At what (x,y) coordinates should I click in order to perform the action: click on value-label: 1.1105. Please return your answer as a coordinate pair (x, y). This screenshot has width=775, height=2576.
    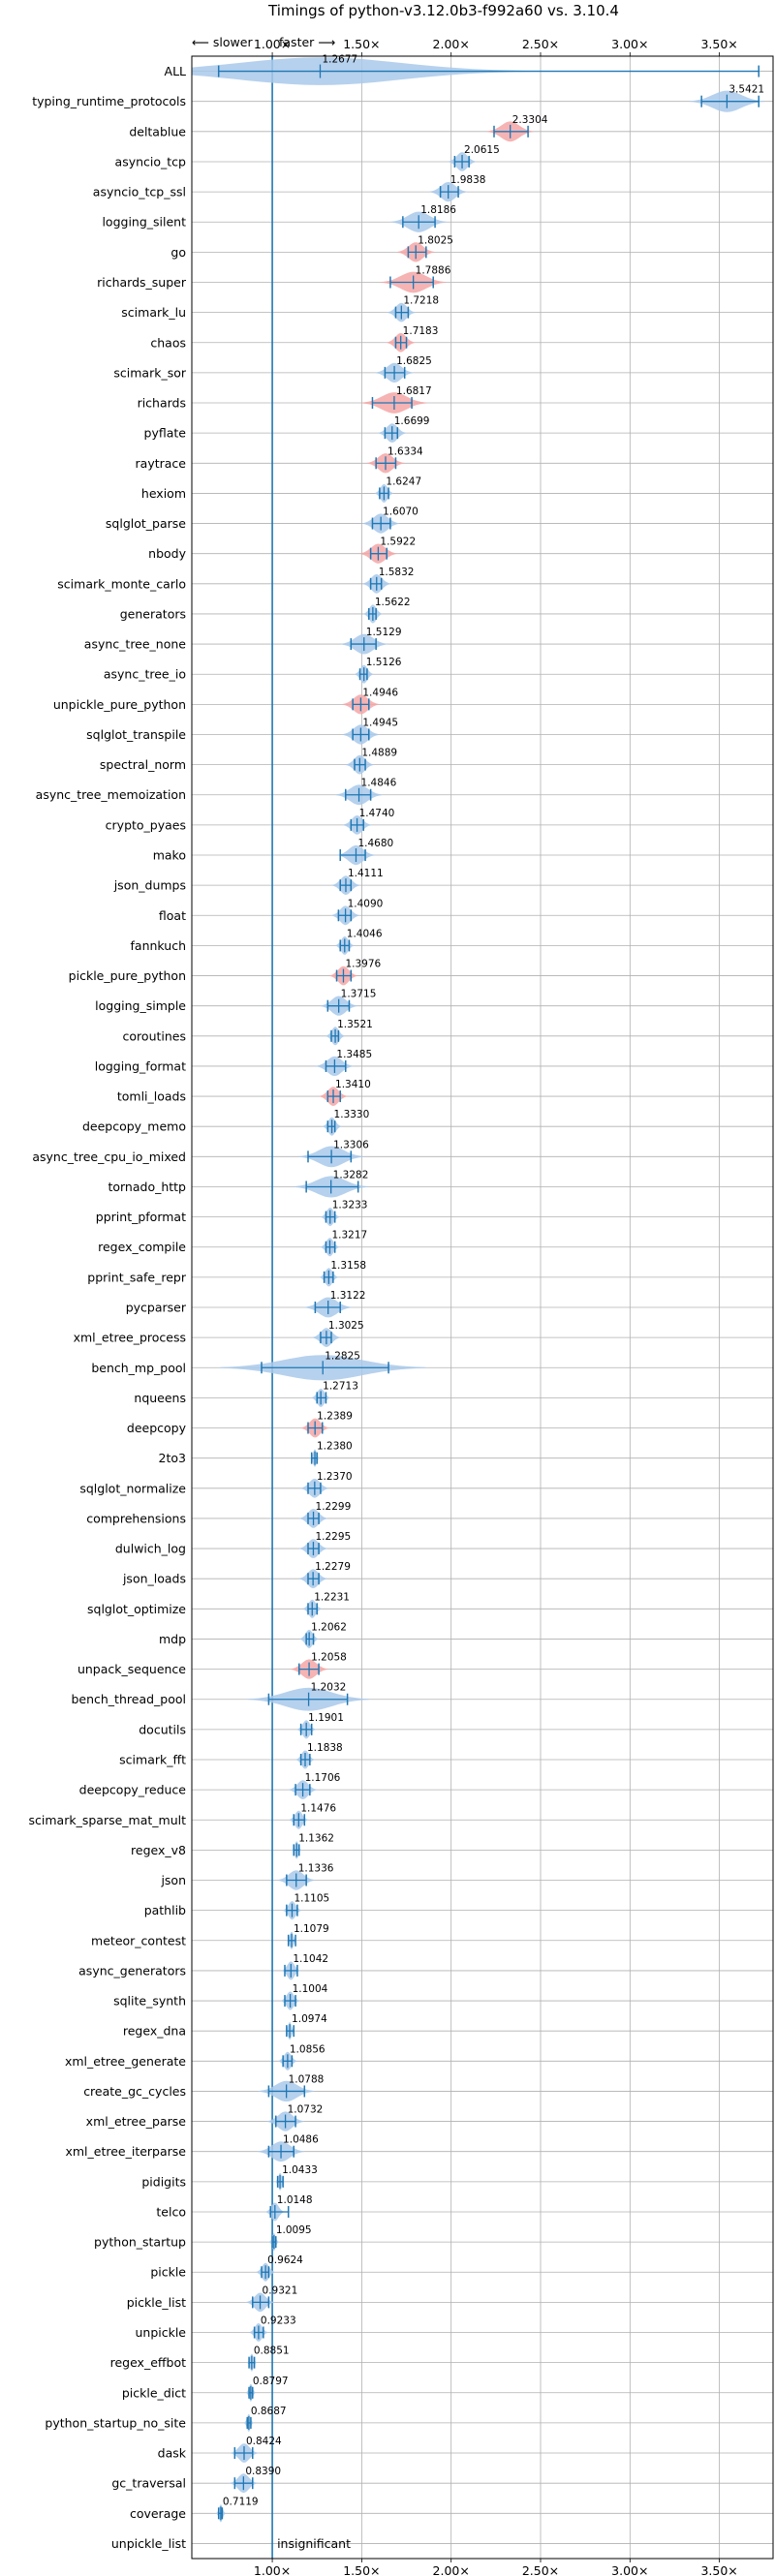
    Looking at the image, I should click on (311, 1899).